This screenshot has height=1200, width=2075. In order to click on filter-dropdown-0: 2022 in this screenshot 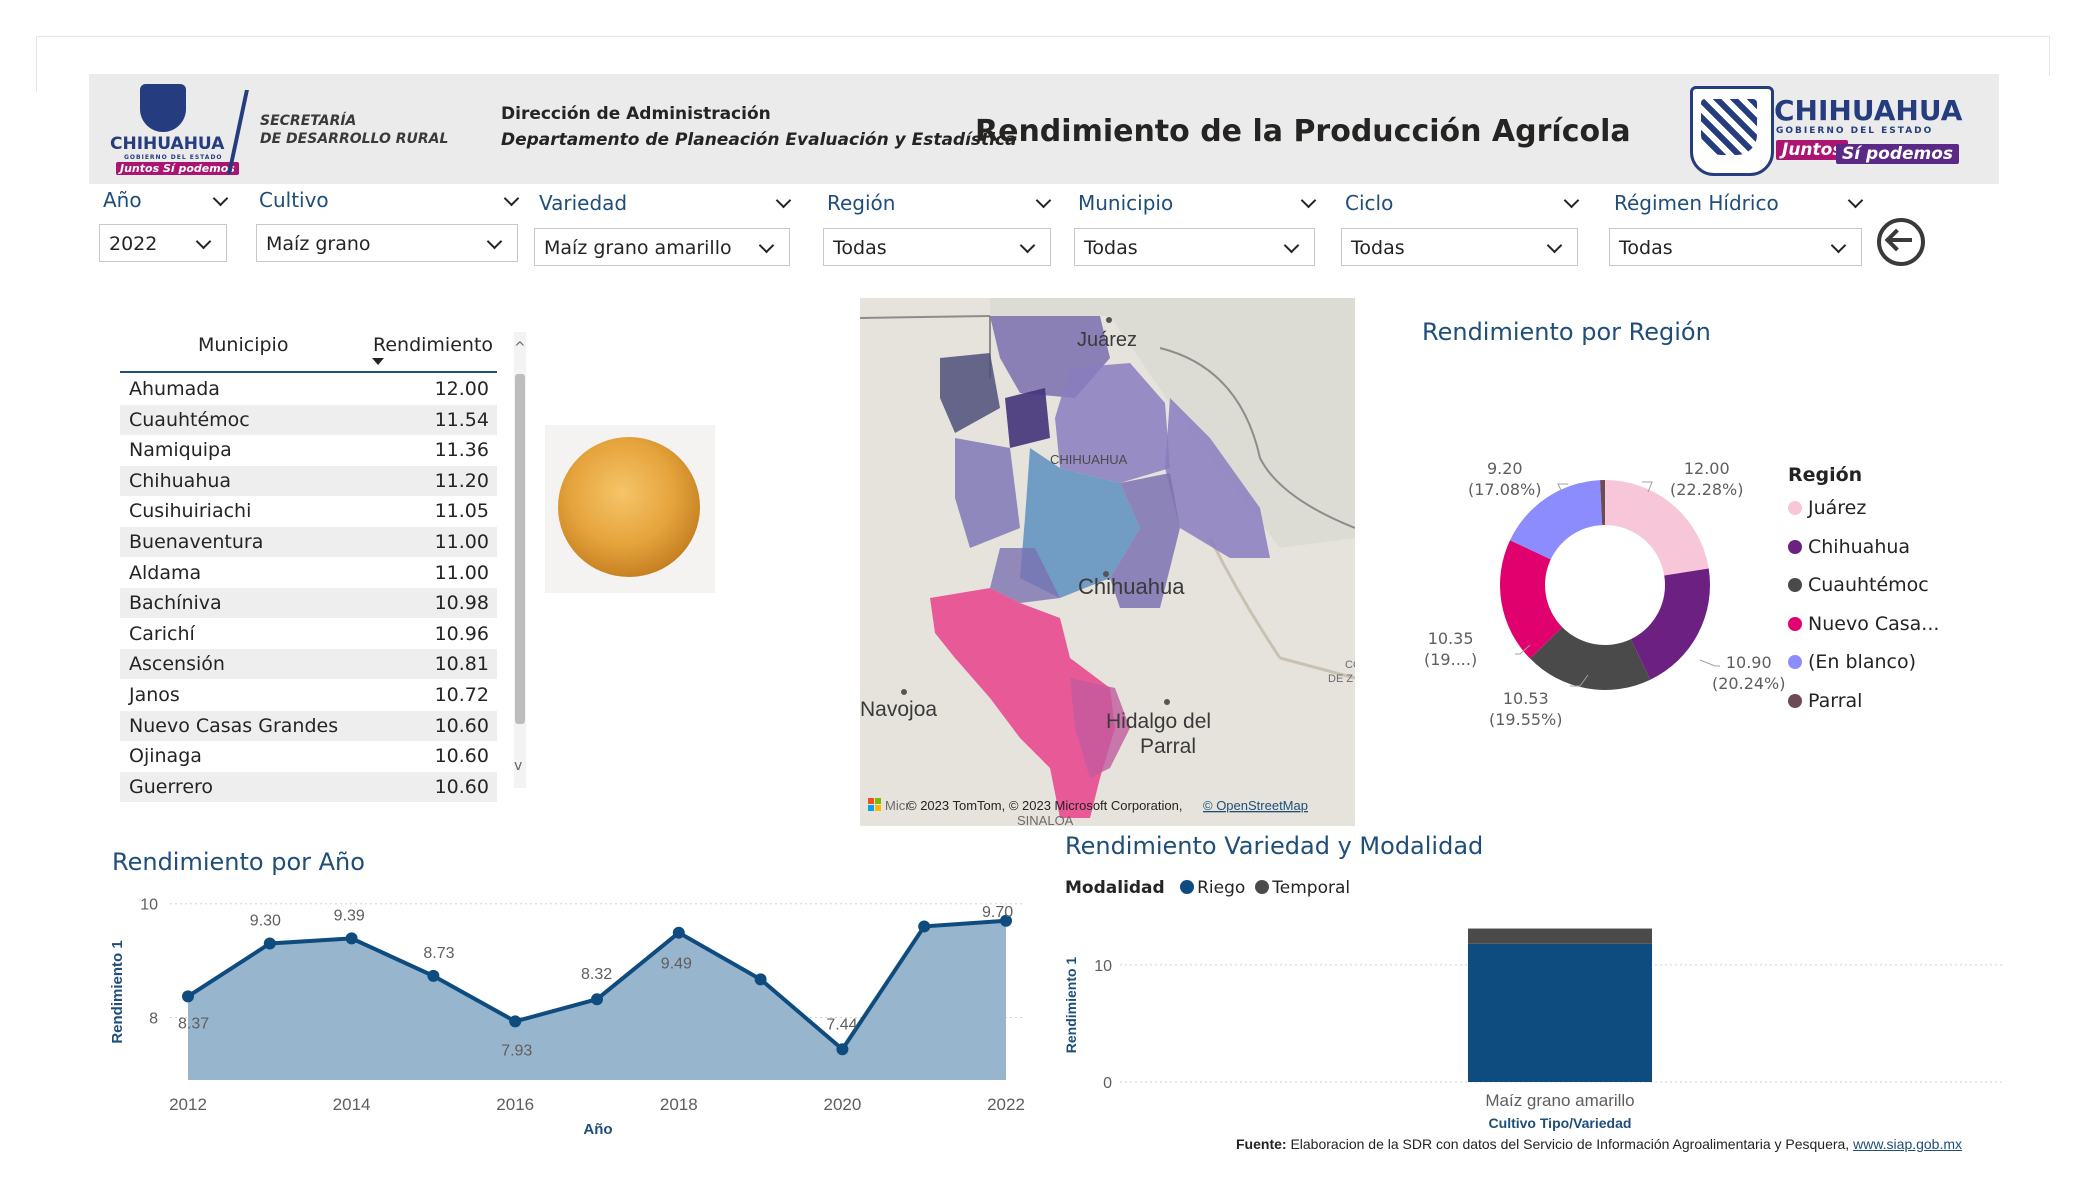, I will do `click(163, 243)`.